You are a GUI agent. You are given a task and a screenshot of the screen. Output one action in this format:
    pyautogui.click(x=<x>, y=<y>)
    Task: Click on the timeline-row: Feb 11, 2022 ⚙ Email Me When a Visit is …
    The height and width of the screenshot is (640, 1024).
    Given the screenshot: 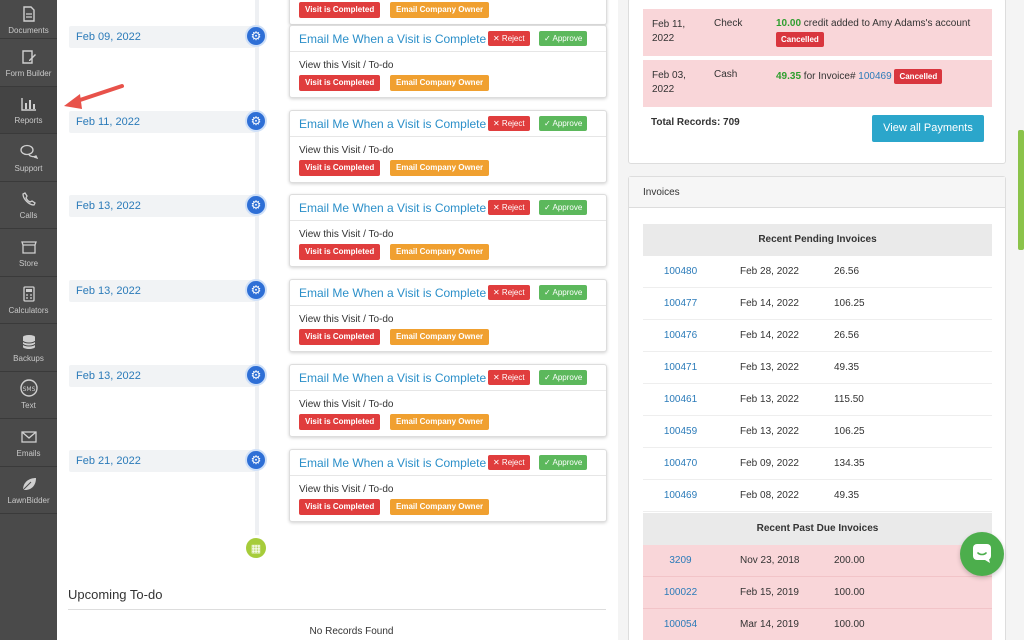 What is the action you would take?
    pyautogui.click(x=337, y=147)
    